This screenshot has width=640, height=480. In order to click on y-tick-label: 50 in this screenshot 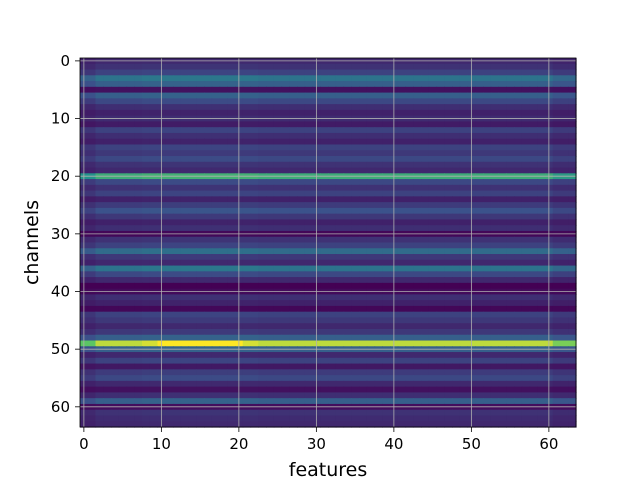, I will do `click(60, 349)`.